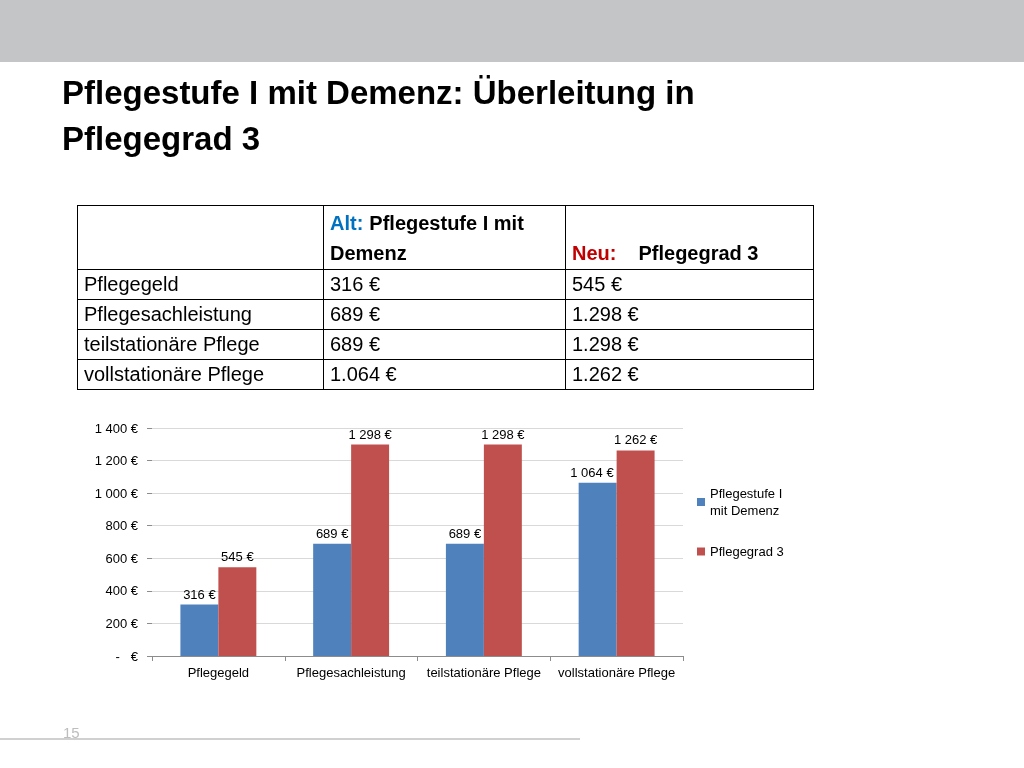 The image size is (1024, 768). What do you see at coordinates (592, 472) in the screenshot?
I see `data-label: 1 064 €` at bounding box center [592, 472].